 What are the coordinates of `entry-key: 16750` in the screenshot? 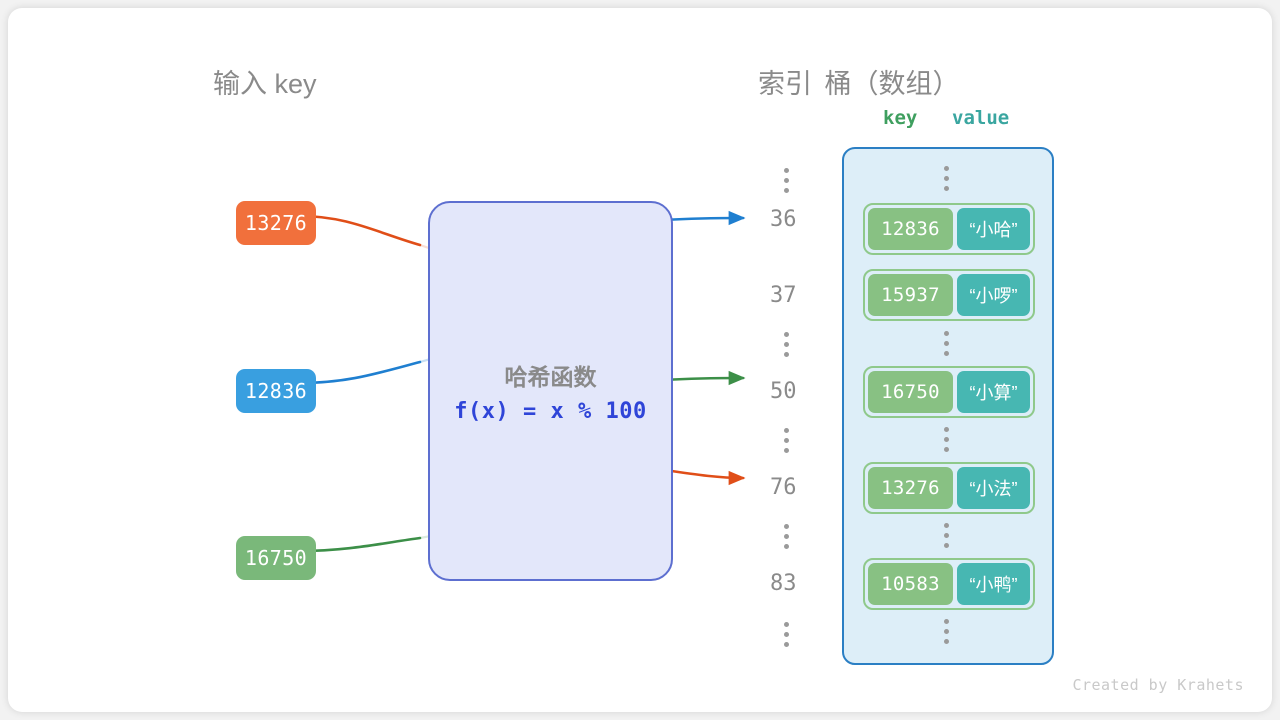 It's located at (910, 392).